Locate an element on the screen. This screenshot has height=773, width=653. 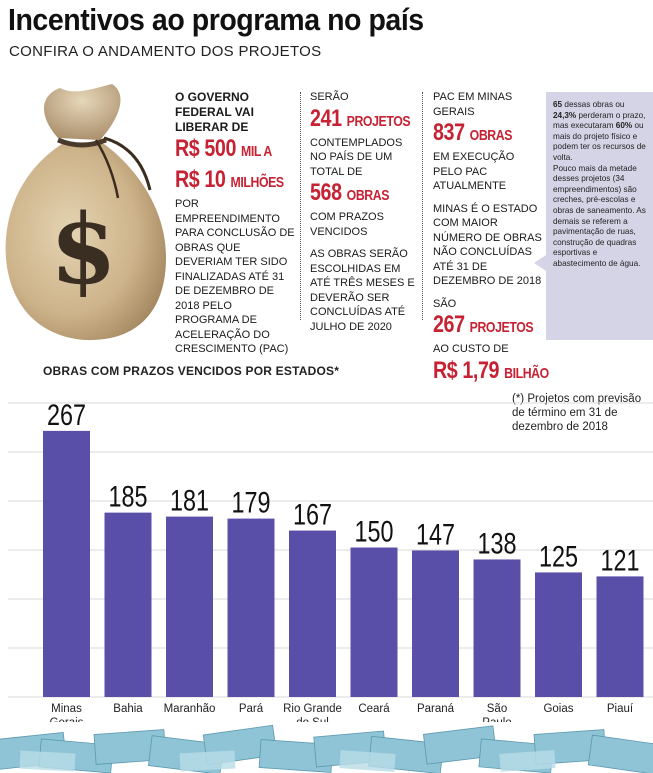
category-label: do Sul is located at coordinates (312, 721).